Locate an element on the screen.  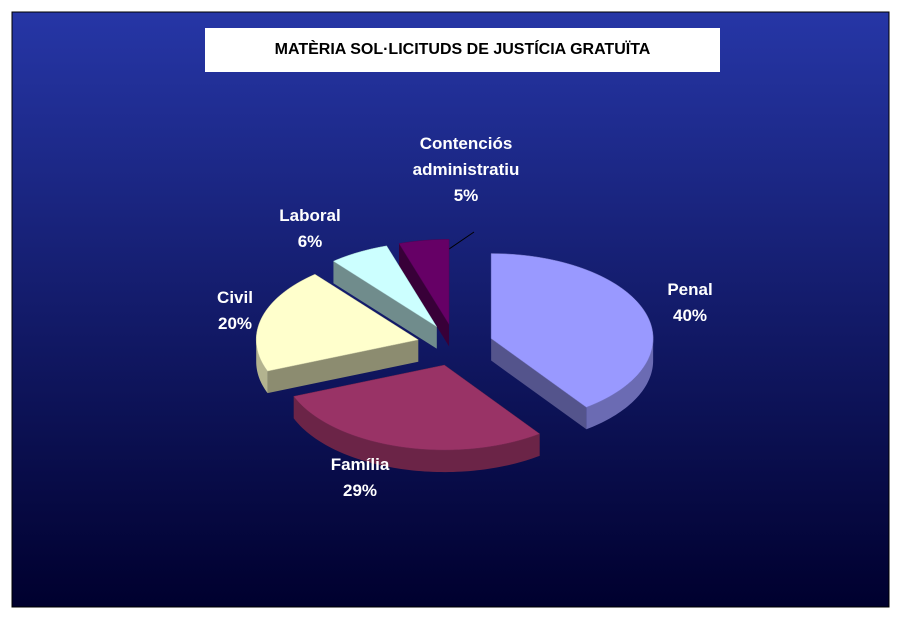
slice-label: Contenciós administratiu 5% is located at coordinates (466, 170).